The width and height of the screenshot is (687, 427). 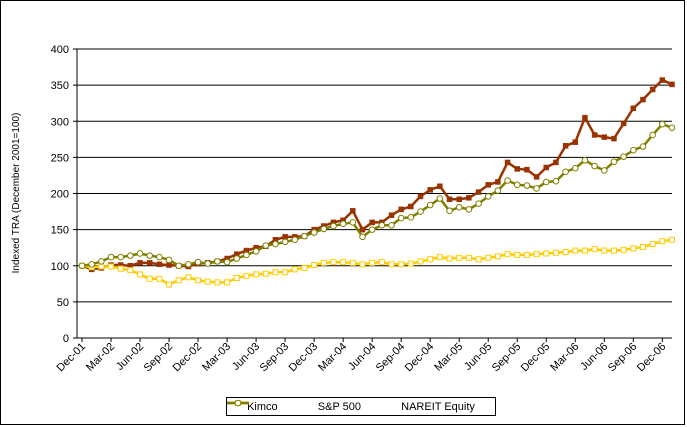 What do you see at coordinates (564, 357) in the screenshot?
I see `x-tick-label: Mar-06` at bounding box center [564, 357].